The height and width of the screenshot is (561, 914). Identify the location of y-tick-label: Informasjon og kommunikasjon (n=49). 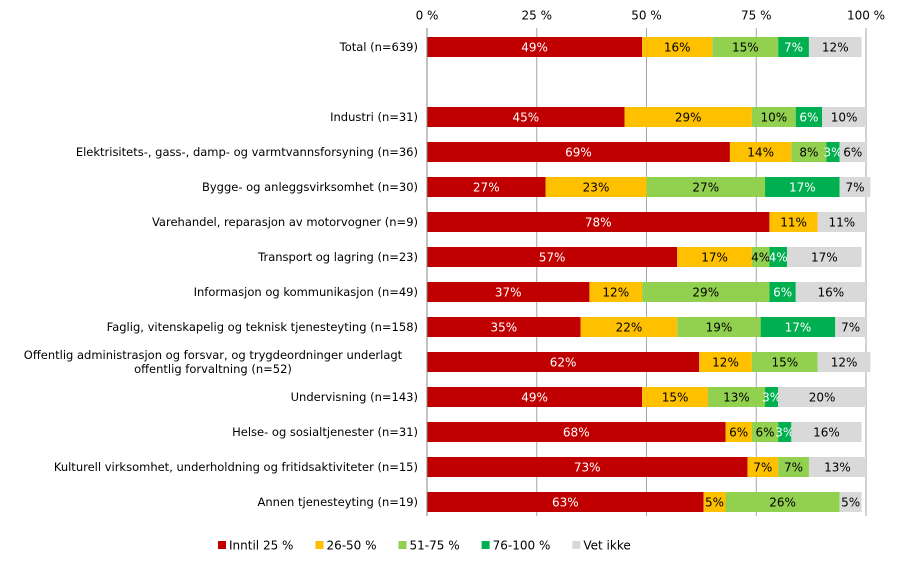
(213, 292).